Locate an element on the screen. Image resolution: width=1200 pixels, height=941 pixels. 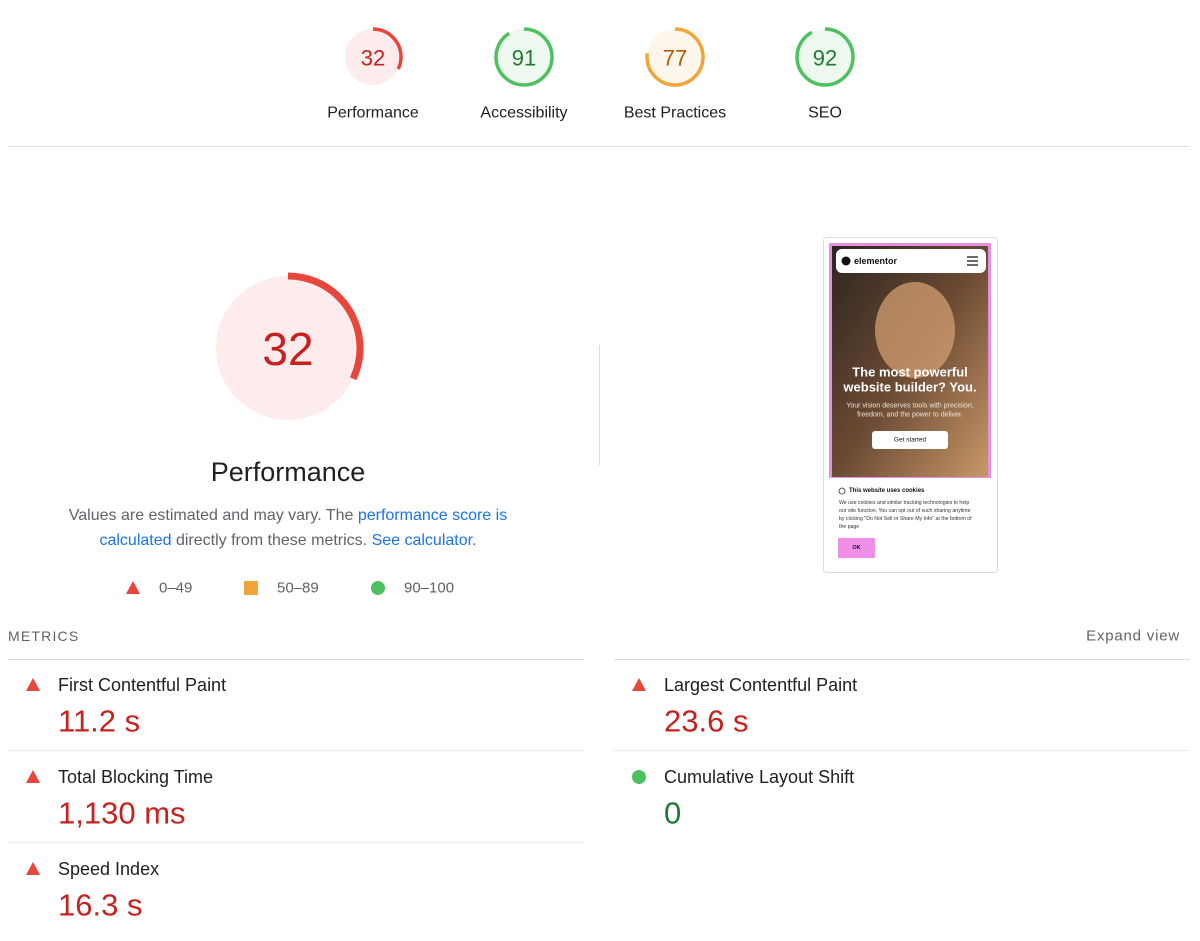
hero-subtitle: freedom, and the power to deliver. is located at coordinates (910, 415).